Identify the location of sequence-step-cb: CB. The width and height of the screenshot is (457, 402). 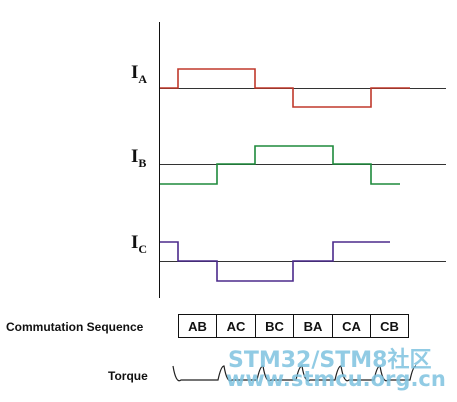
(389, 326).